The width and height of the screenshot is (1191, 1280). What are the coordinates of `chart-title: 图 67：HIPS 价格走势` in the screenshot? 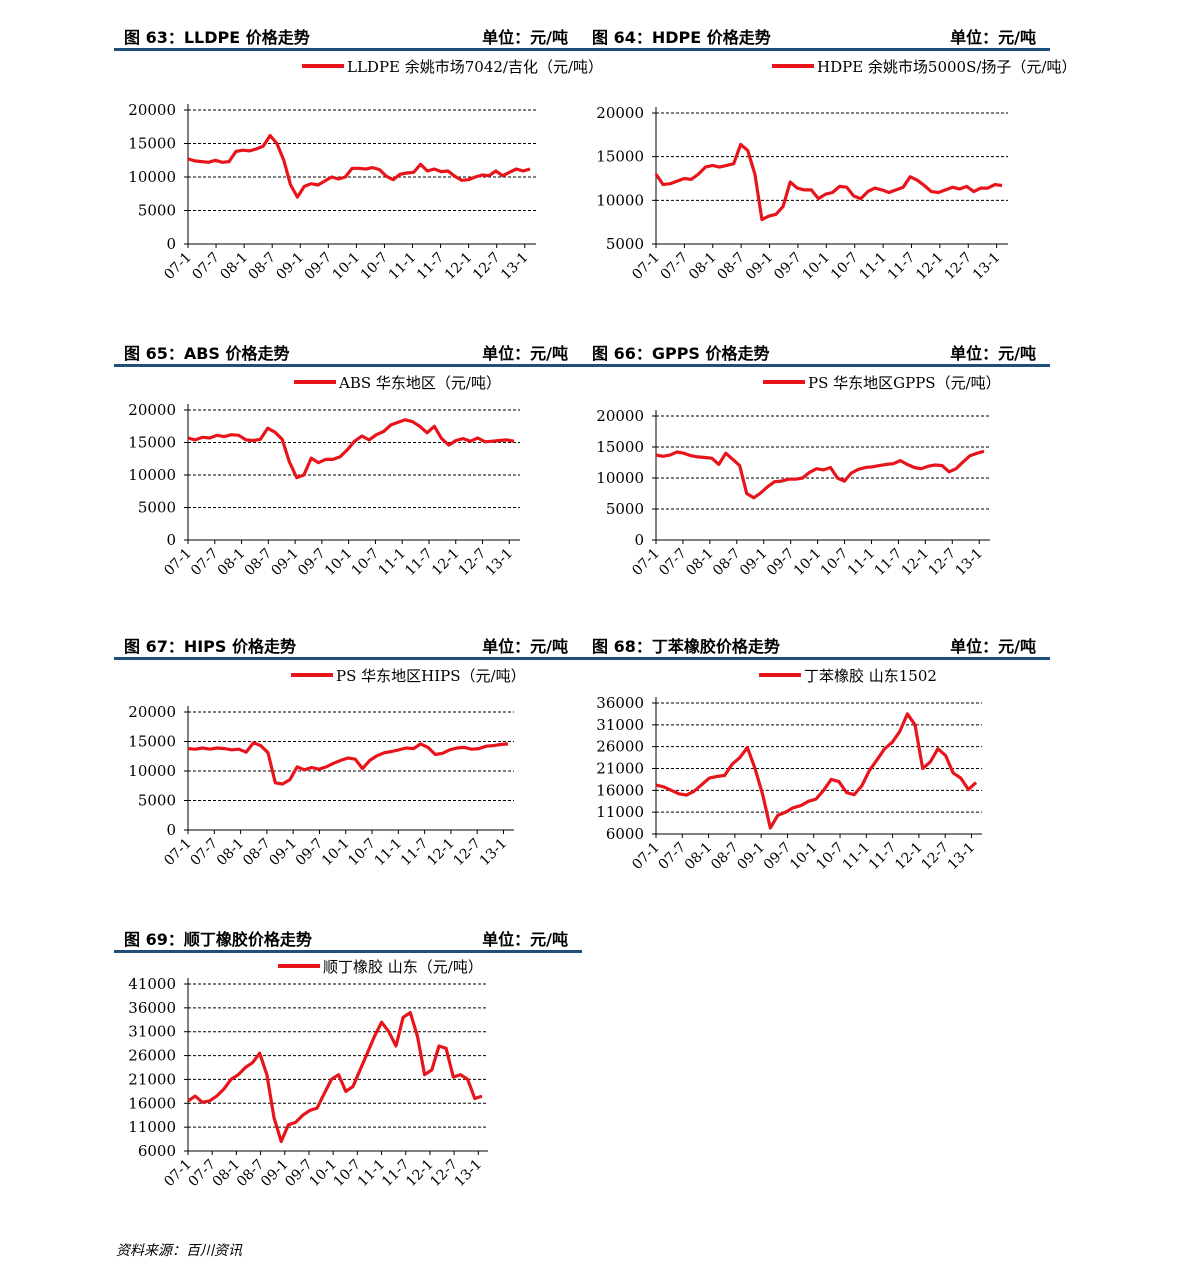 It's located at (210, 646).